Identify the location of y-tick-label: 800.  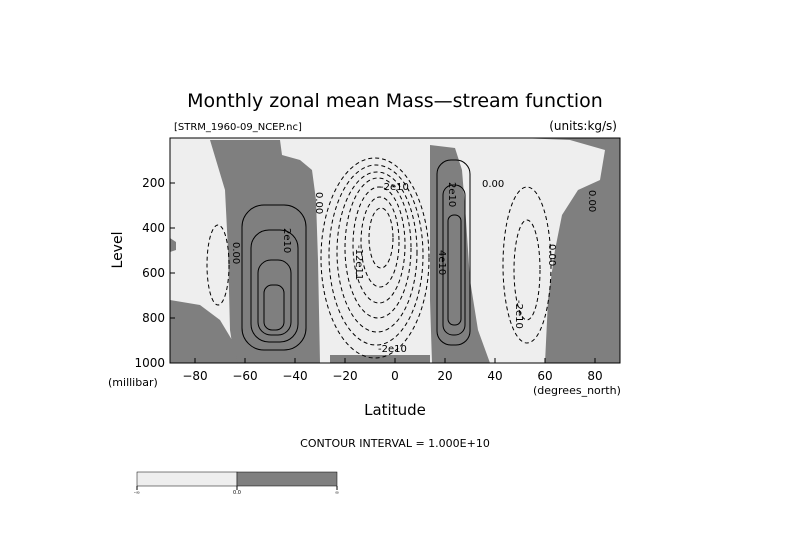
(153, 318).